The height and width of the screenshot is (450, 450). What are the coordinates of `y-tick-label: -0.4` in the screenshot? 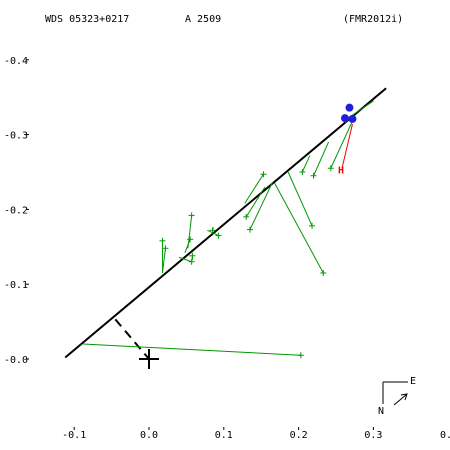 It's located at (16, 61).